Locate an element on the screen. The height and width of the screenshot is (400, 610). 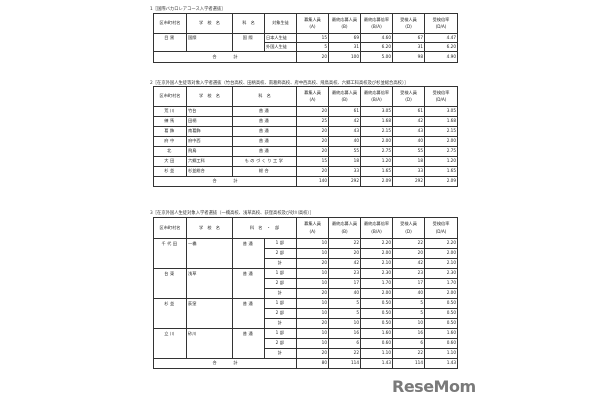
district-cell: 荒川 is located at coordinates (170, 111).